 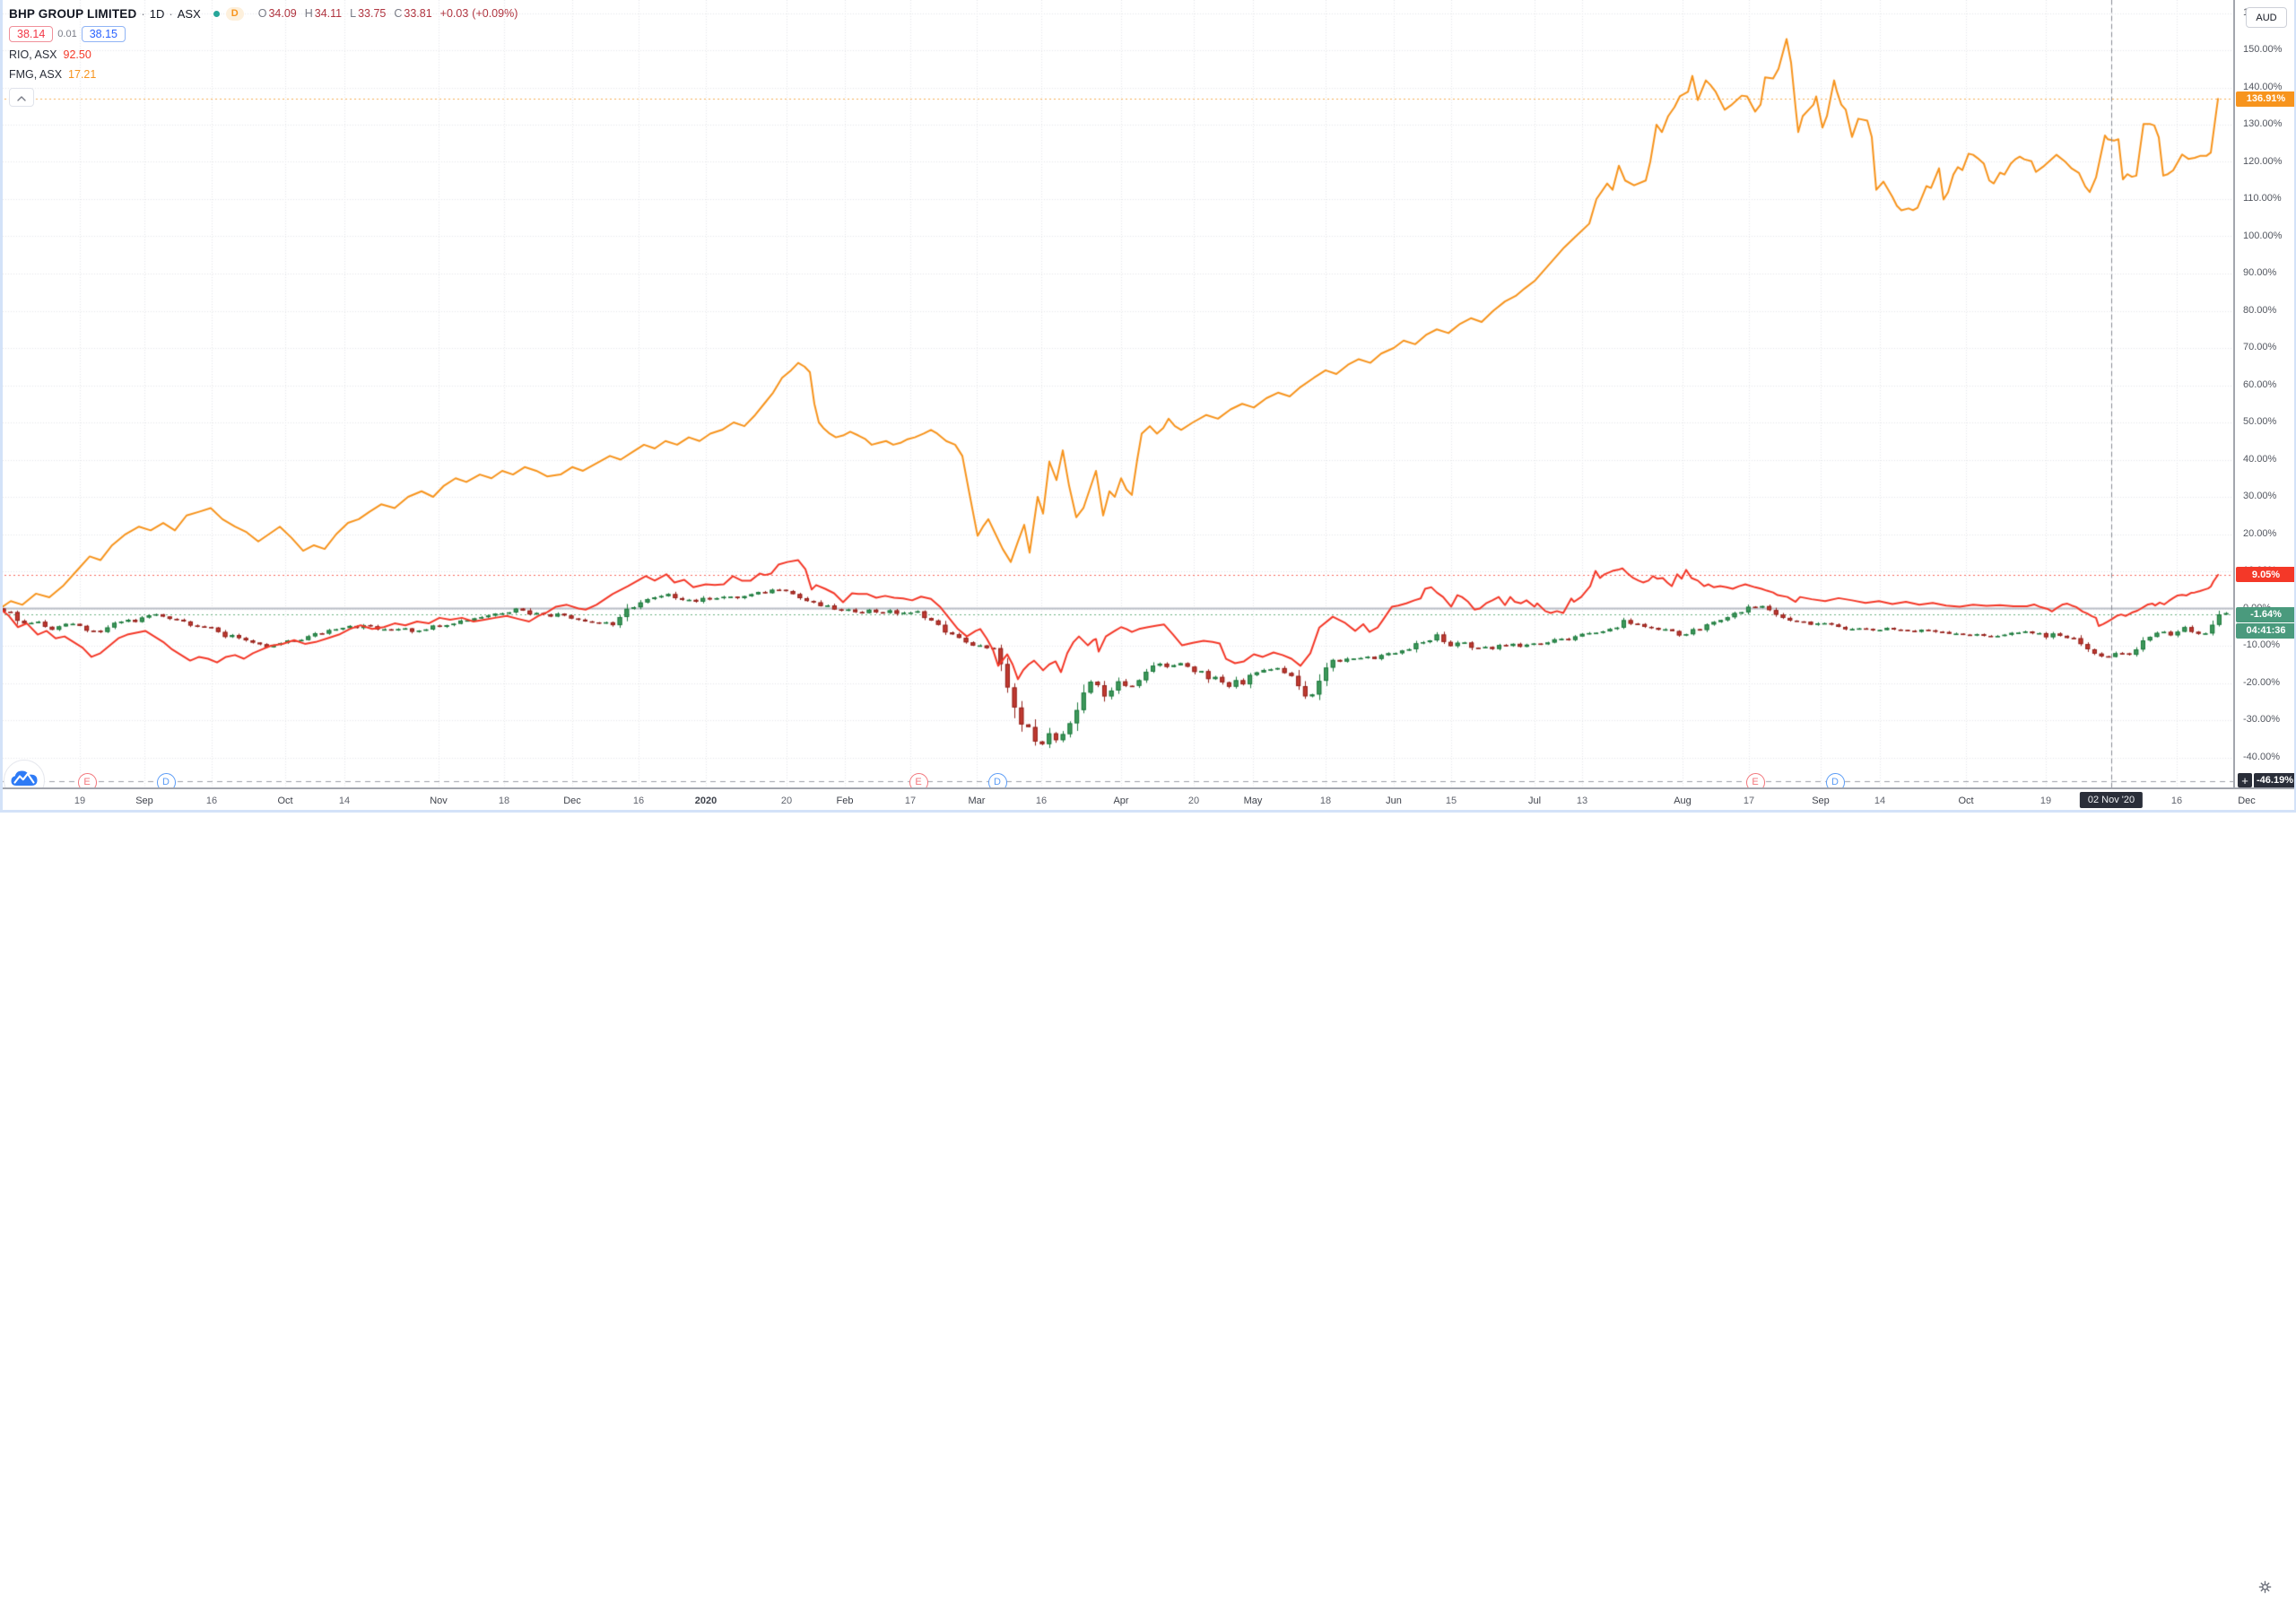 I want to click on change-value: +0.03, so click(x=454, y=13).